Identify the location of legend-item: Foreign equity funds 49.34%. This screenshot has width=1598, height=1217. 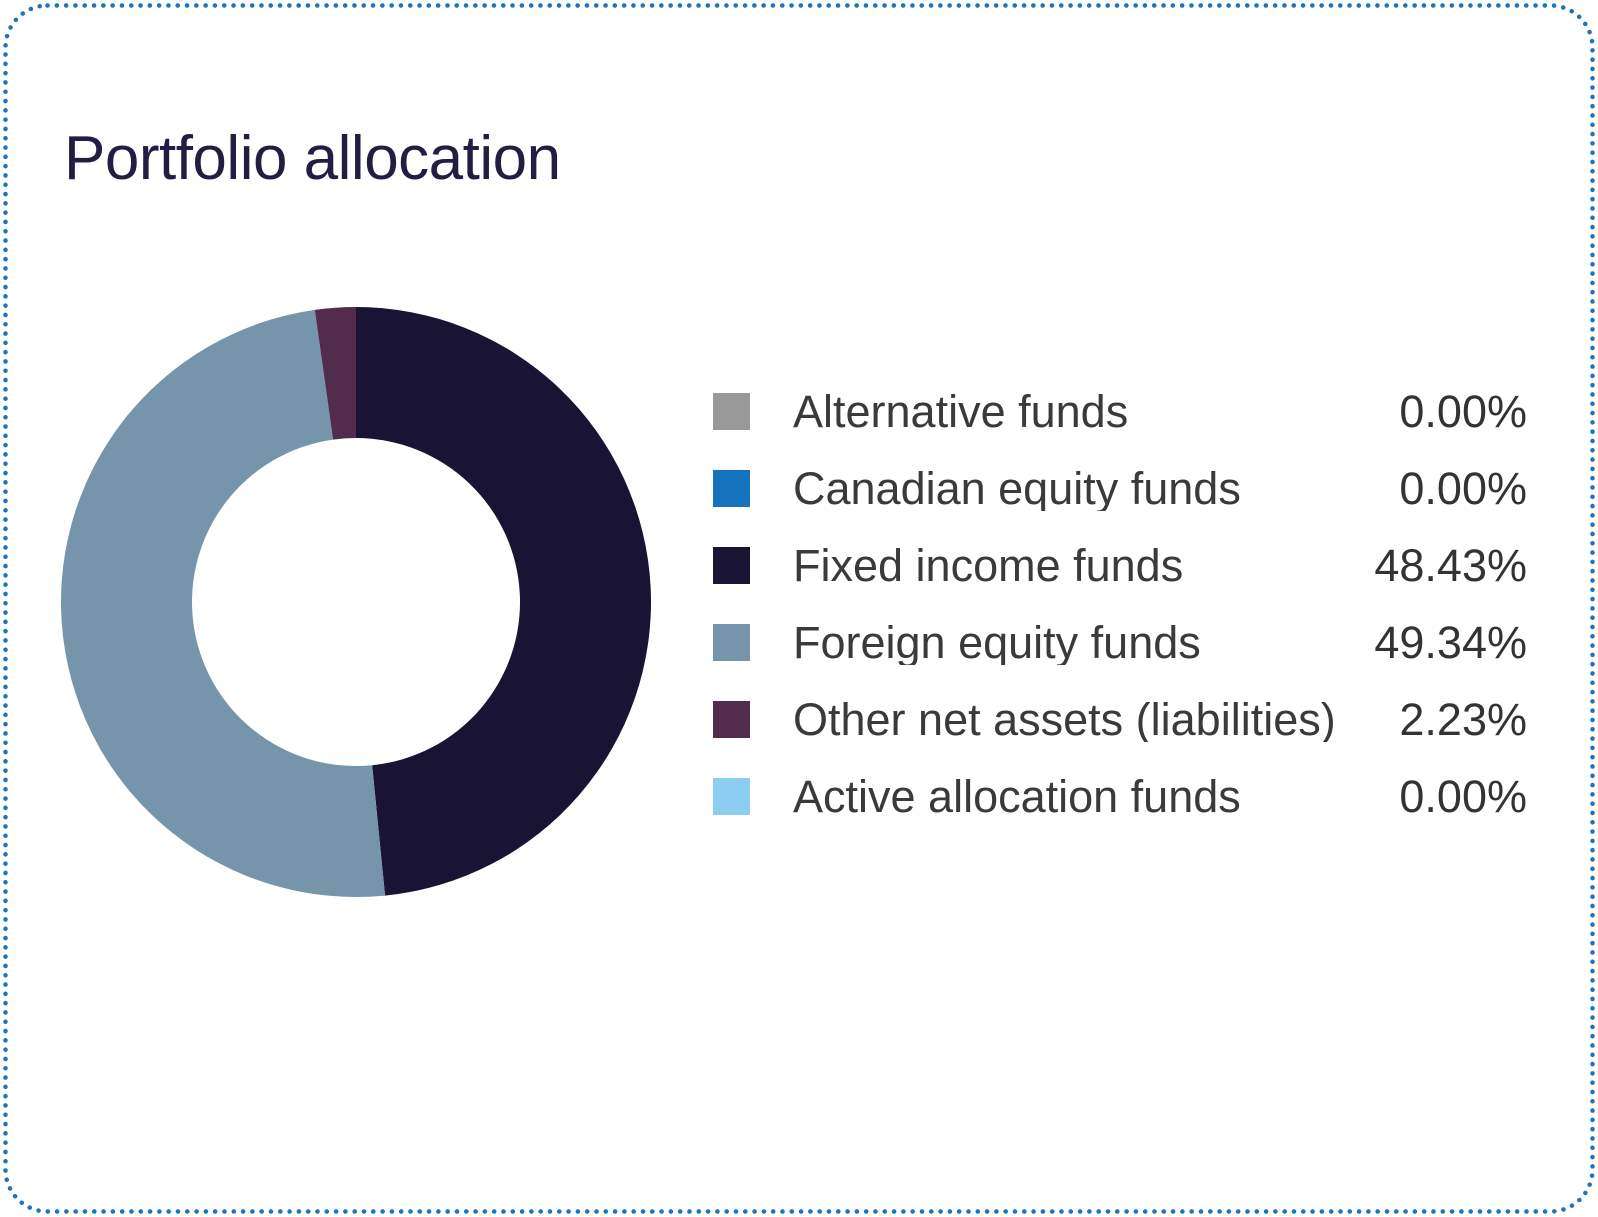
(1120, 642).